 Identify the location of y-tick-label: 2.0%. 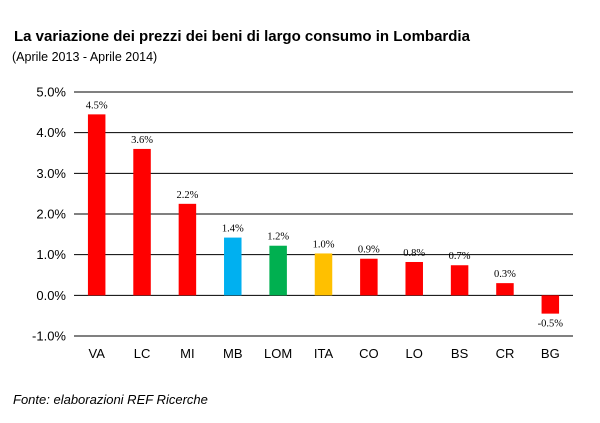
(51, 214).